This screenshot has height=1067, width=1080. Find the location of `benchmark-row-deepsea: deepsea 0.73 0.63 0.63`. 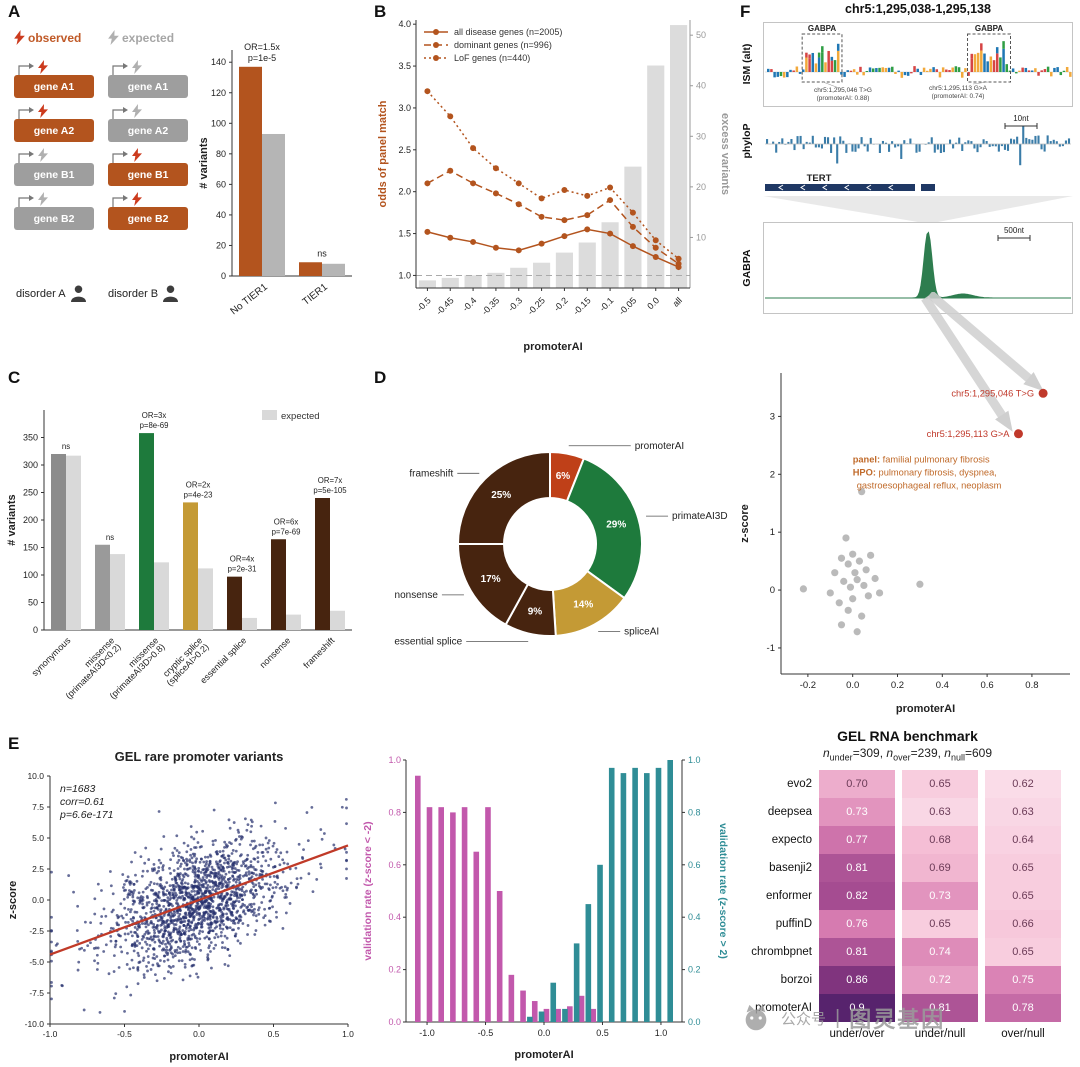

benchmark-row-deepsea: deepsea 0.73 0.63 0.63 is located at coordinates (907, 812).